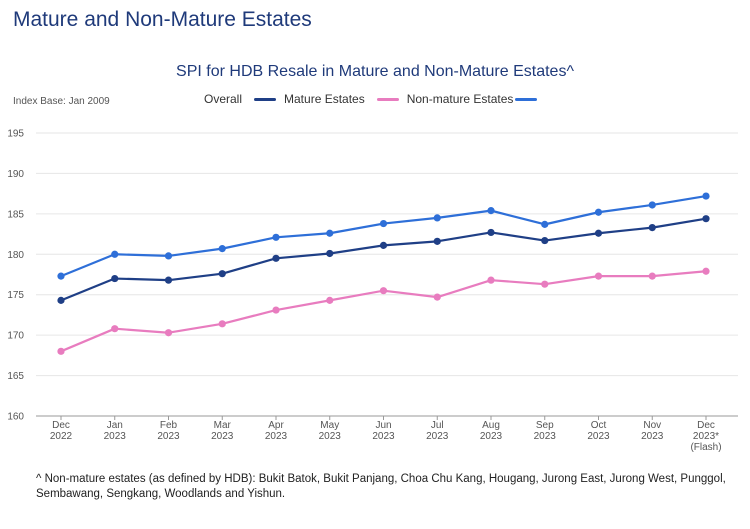 The width and height of the screenshot is (750, 529). I want to click on legend-label-non-mature: Non-mature Estates, so click(460, 99).